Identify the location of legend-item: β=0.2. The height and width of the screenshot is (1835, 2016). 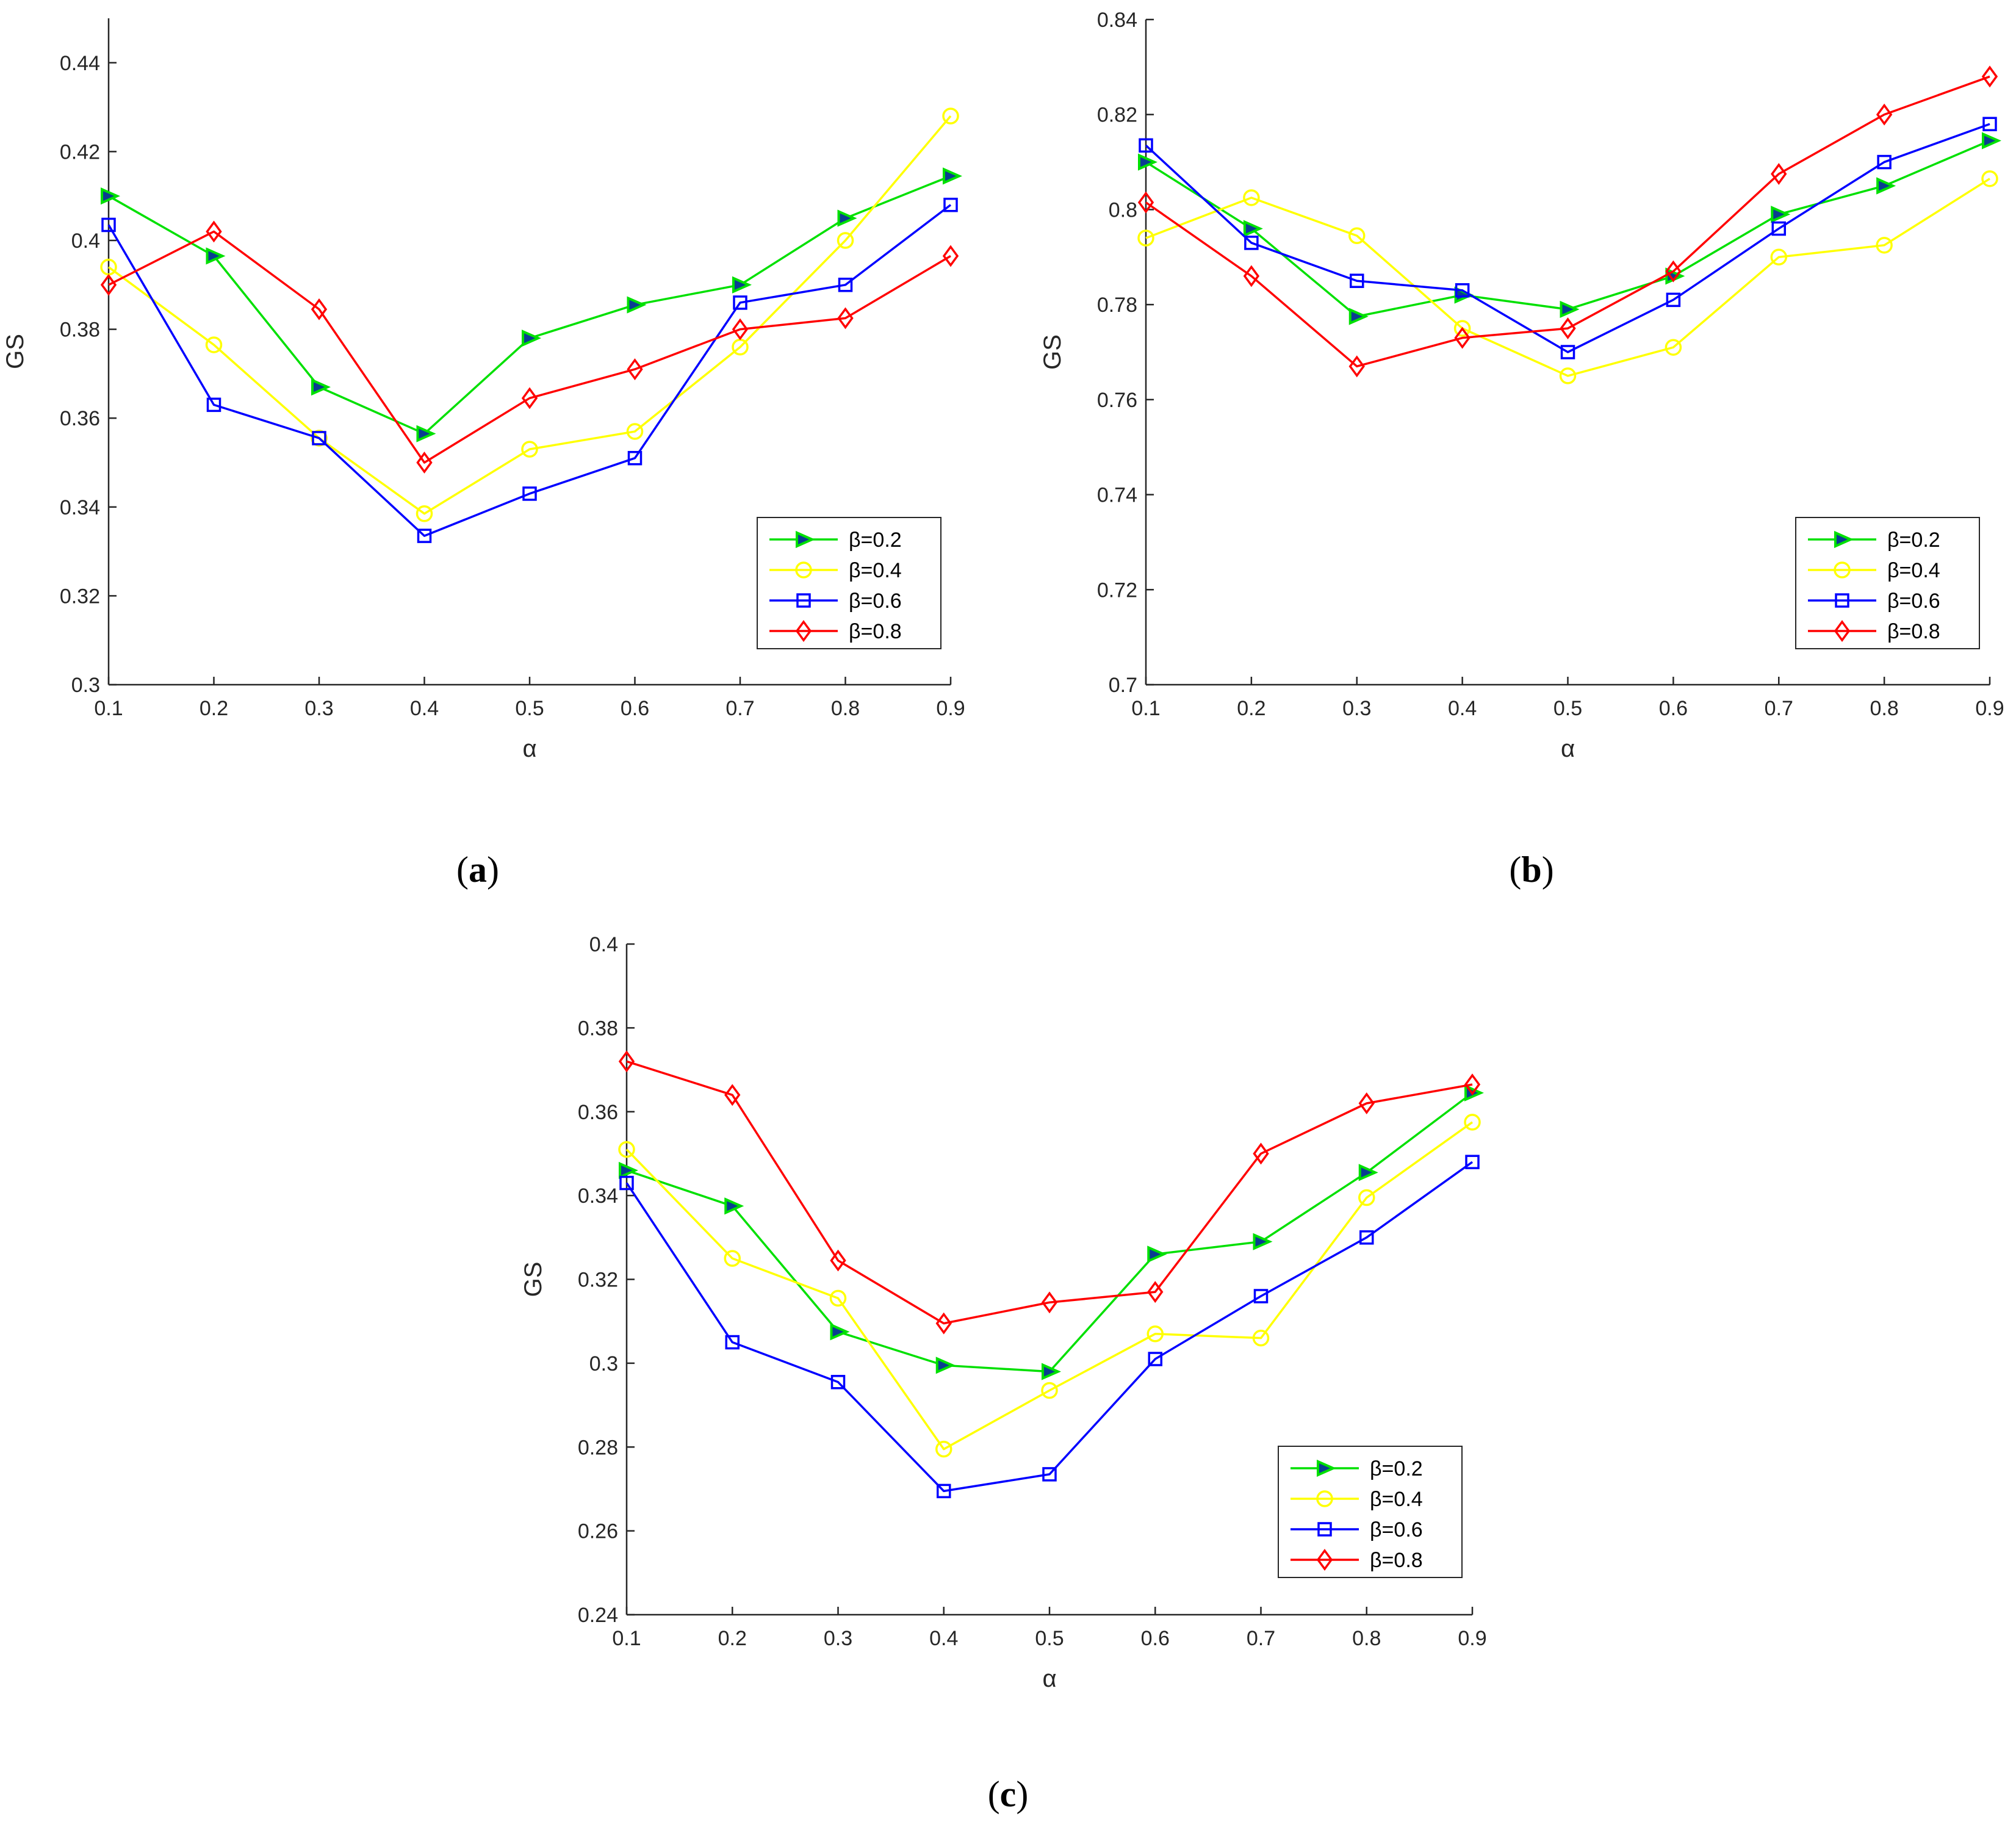
(1874, 540).